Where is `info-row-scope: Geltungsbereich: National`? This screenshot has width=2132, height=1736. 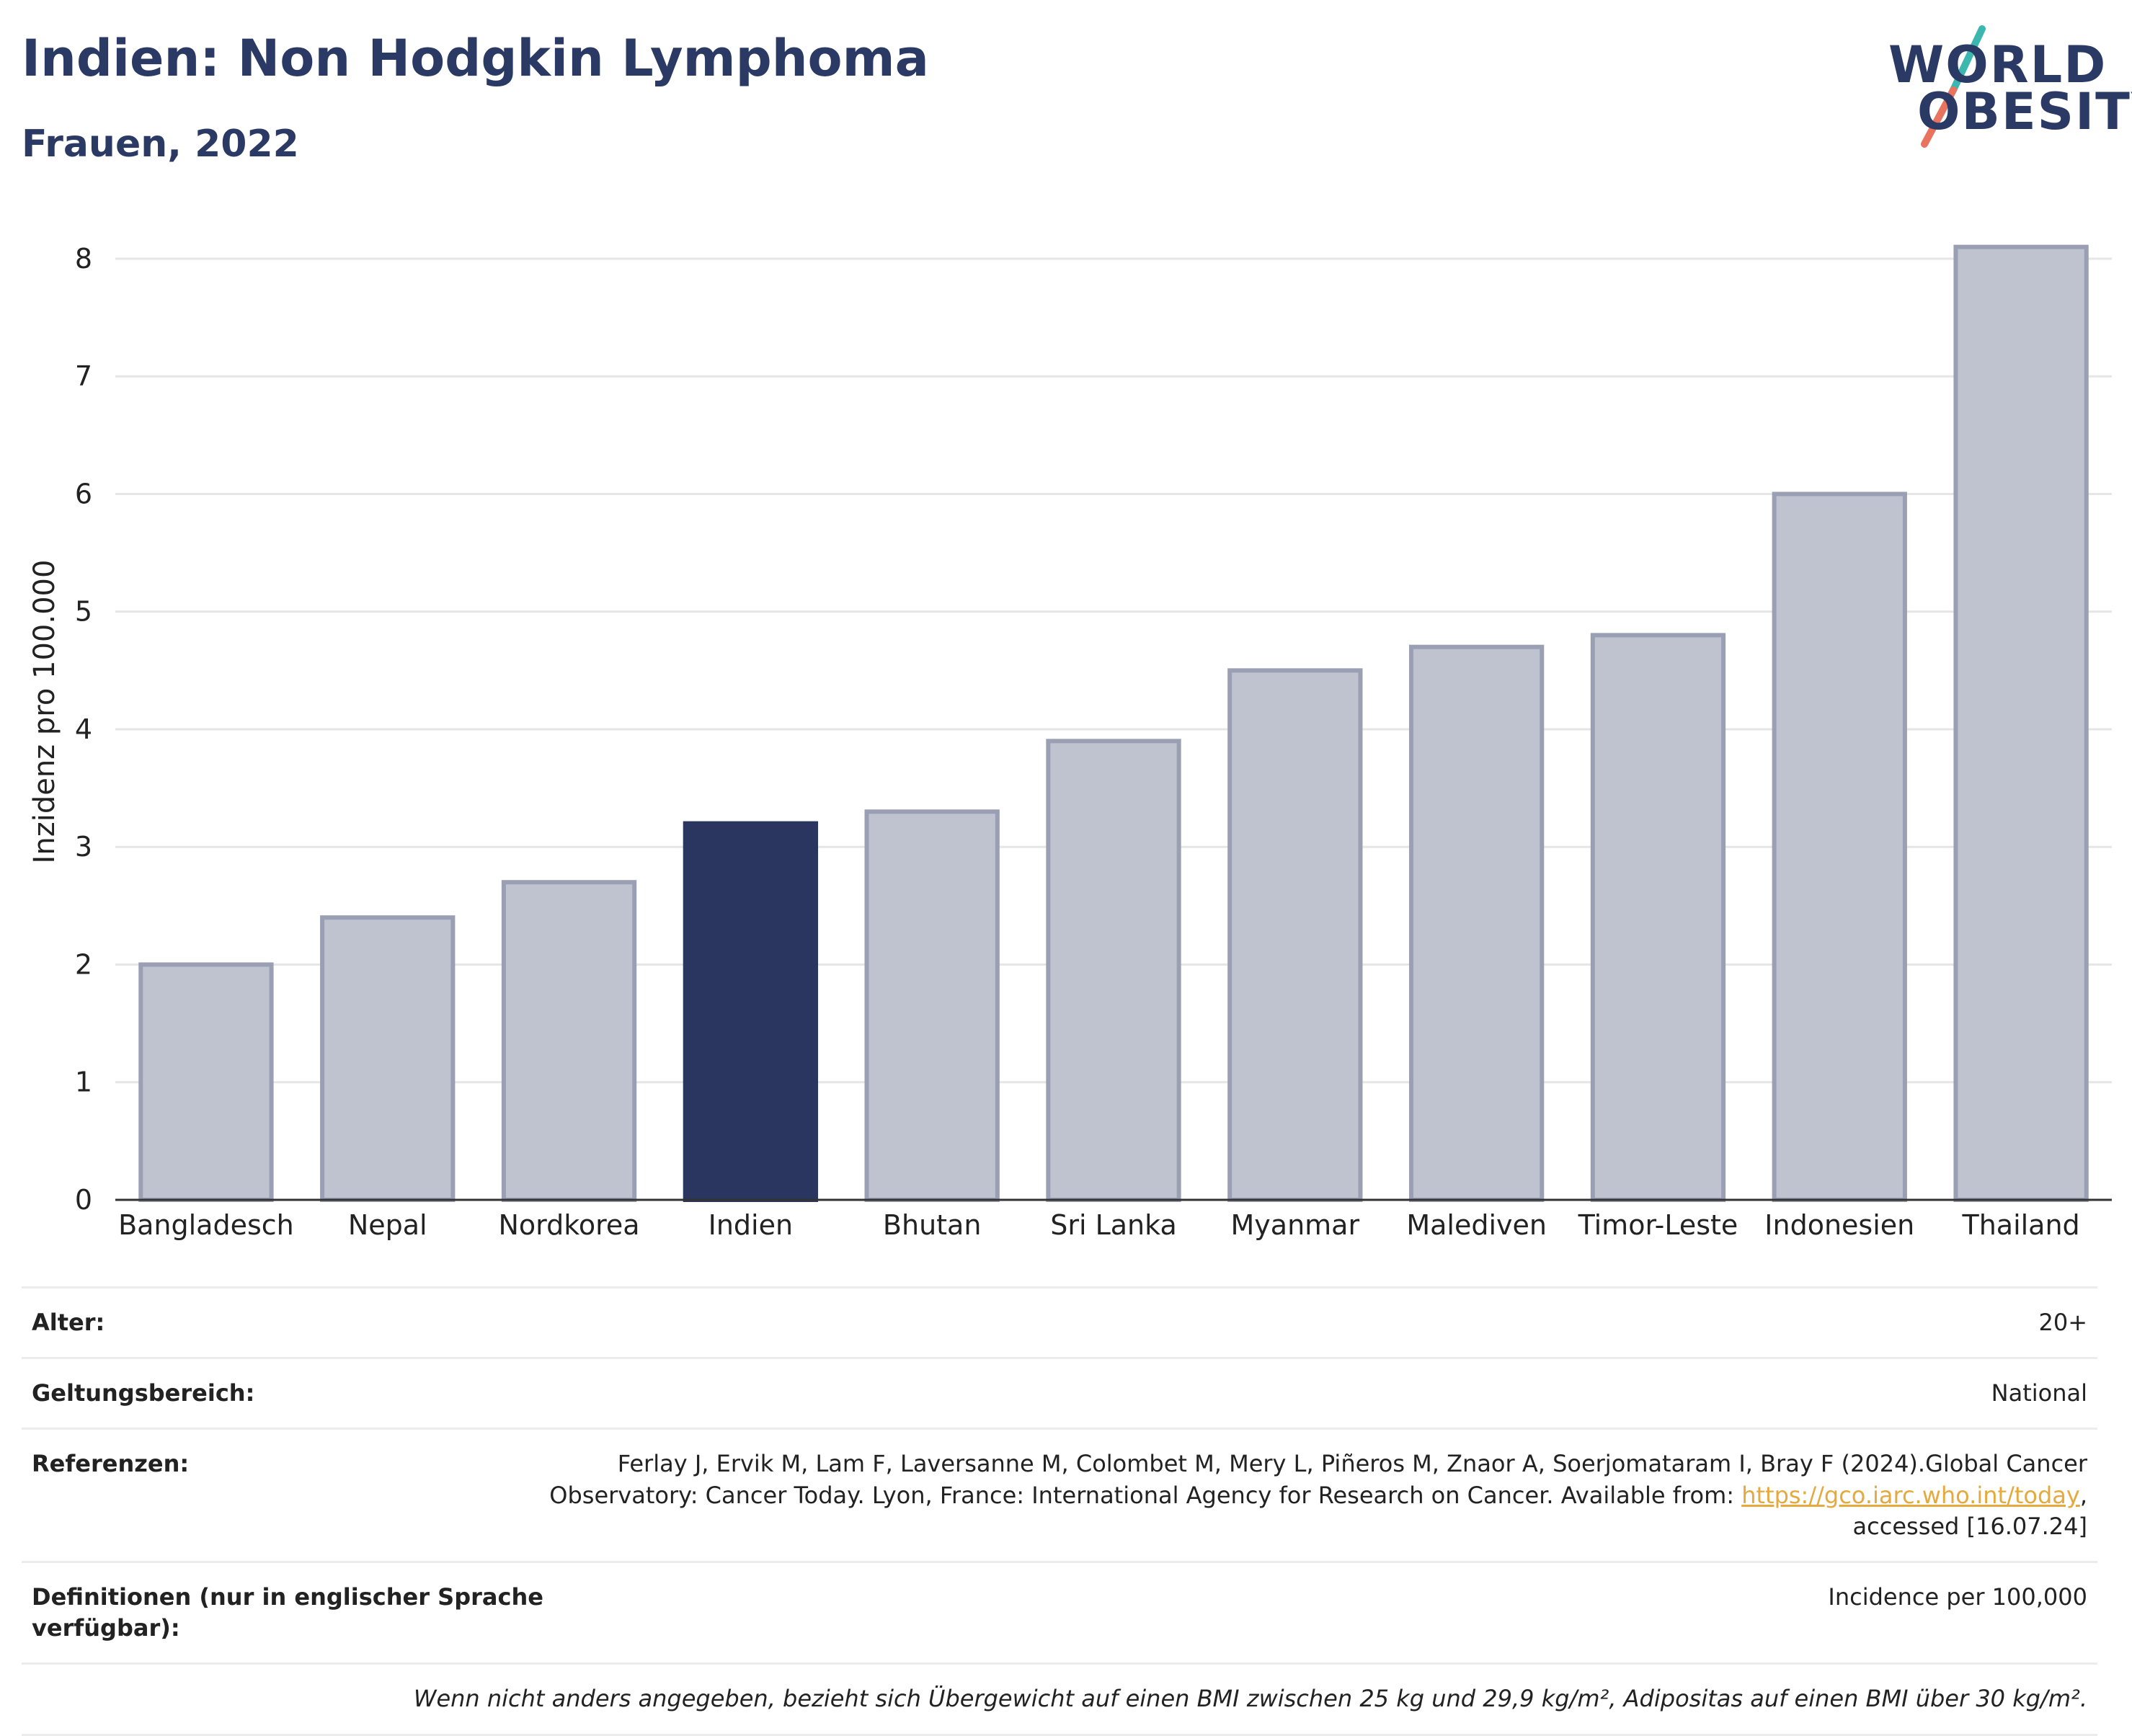 info-row-scope: Geltungsbereich: National is located at coordinates (1059, 1393).